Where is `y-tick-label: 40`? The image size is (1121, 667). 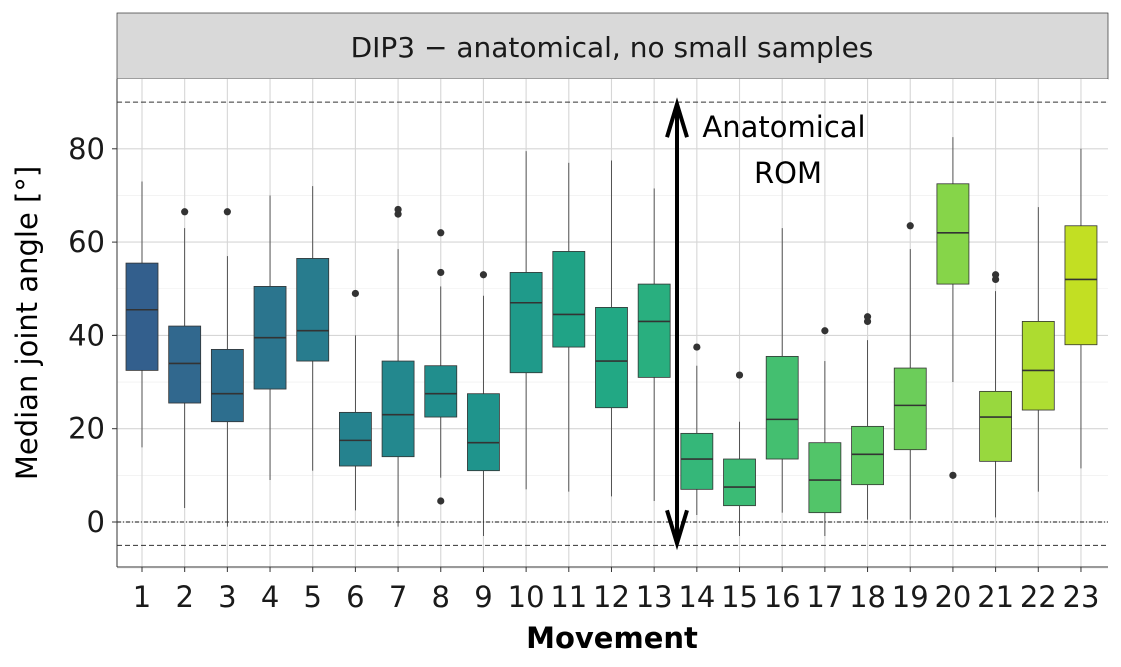
y-tick-label: 40 is located at coordinates (86, 335).